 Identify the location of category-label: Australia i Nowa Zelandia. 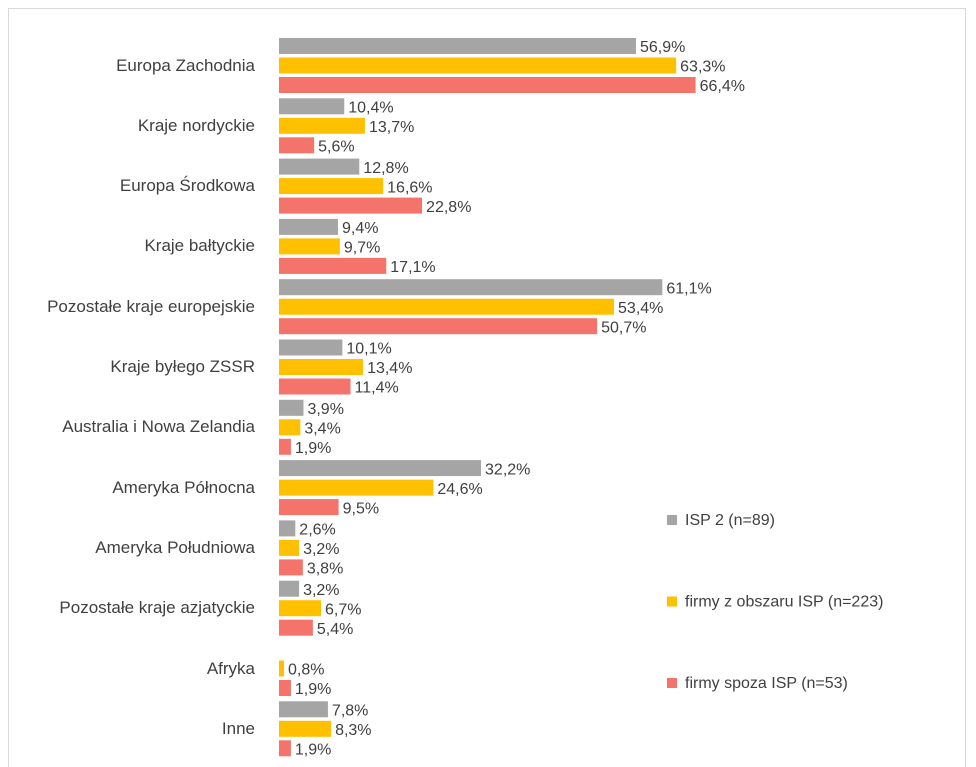
(158, 427).